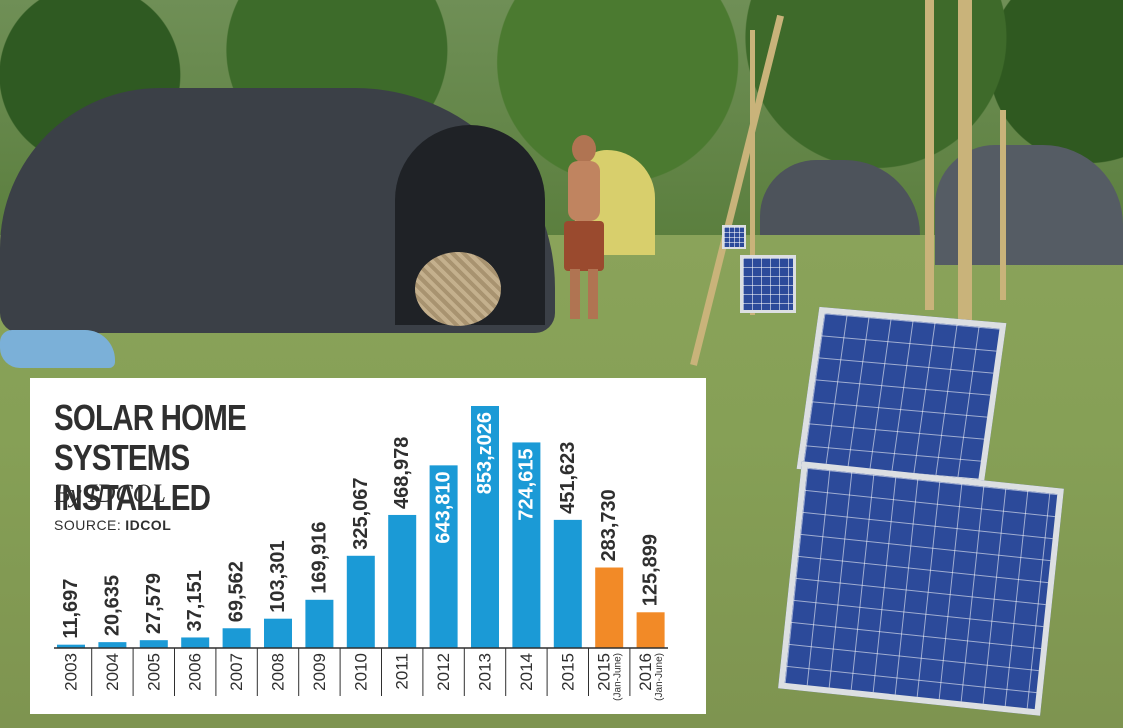 Image resolution: width=1123 pixels, height=728 pixels. I want to click on bar-2014, so click(526, 545).